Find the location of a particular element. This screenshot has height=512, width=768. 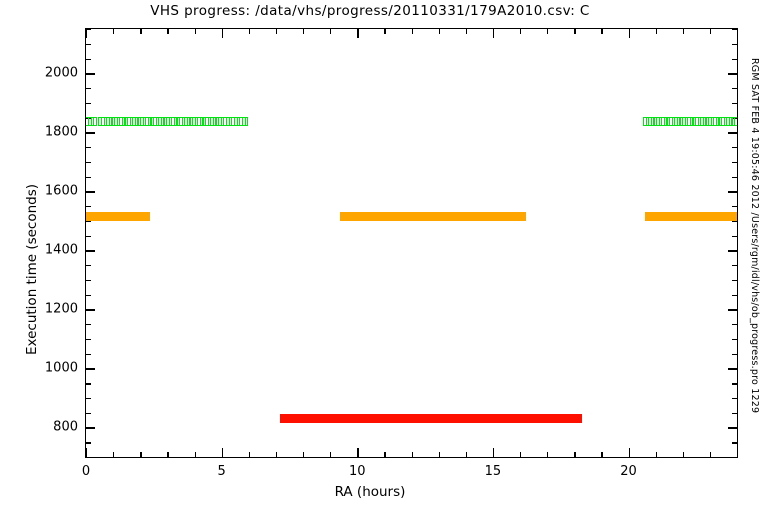

y-axis-title: Execution time (seconds) is located at coordinates (32, 269).